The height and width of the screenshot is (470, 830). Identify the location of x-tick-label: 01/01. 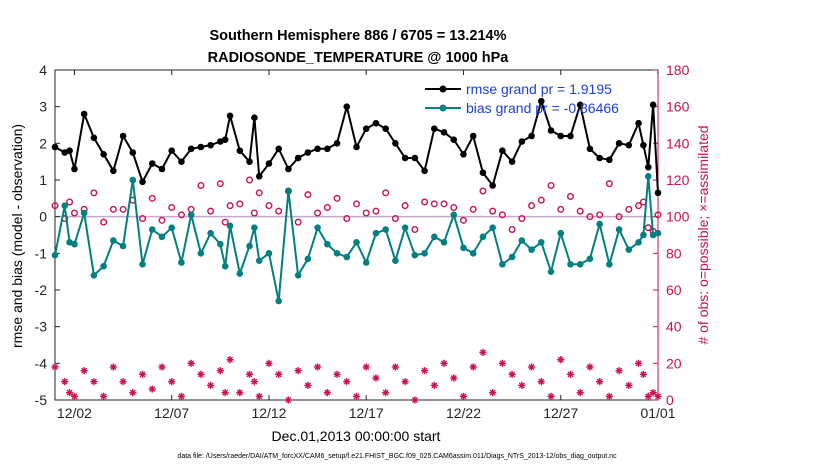
(657, 413).